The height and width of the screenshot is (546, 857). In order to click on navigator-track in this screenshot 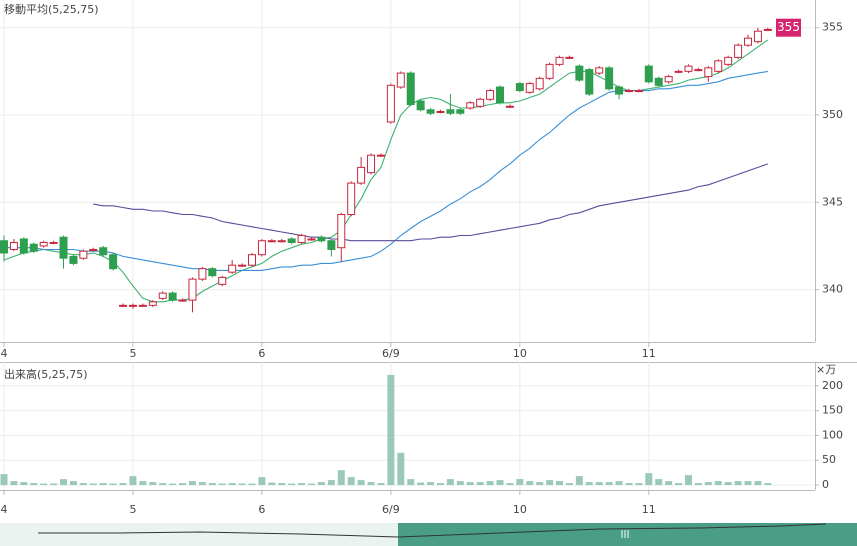, I will do `click(199, 534)`.